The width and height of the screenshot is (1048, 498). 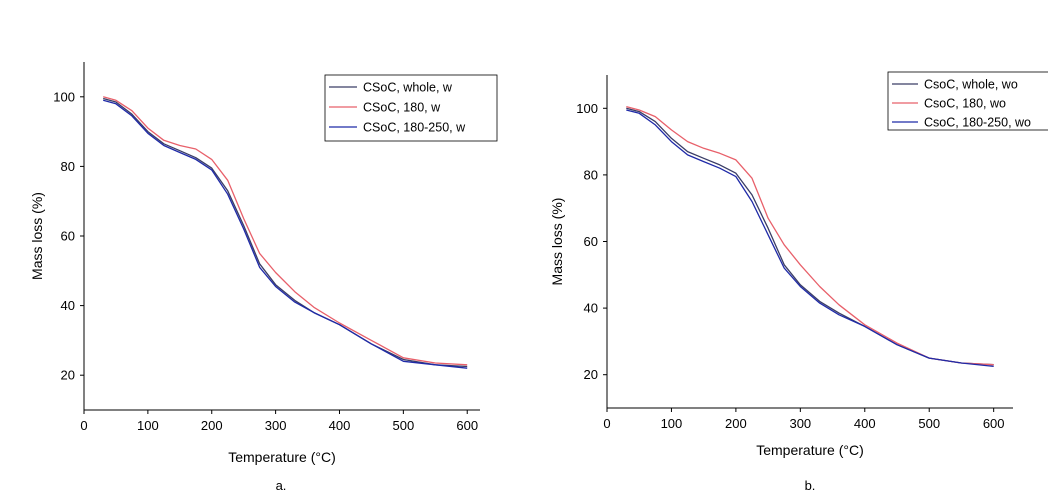 What do you see at coordinates (414, 128) in the screenshot?
I see `legend-entry-label: CSoC, 180-250, w` at bounding box center [414, 128].